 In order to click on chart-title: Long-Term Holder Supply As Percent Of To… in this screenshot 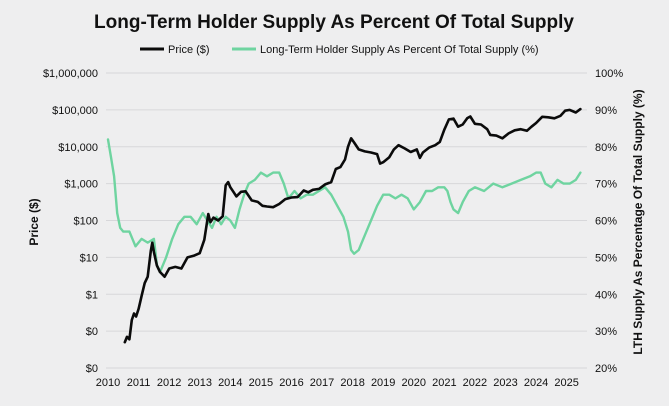, I will do `click(334, 22)`.